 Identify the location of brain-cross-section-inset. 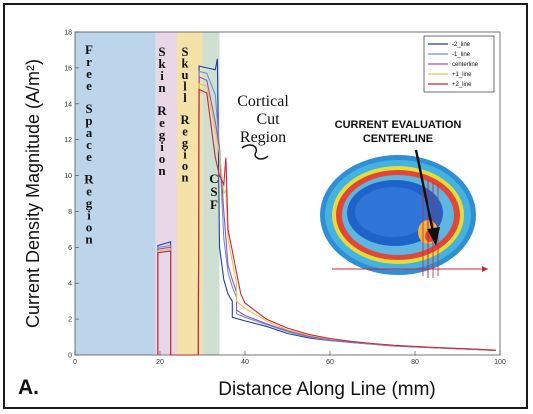
(404, 216).